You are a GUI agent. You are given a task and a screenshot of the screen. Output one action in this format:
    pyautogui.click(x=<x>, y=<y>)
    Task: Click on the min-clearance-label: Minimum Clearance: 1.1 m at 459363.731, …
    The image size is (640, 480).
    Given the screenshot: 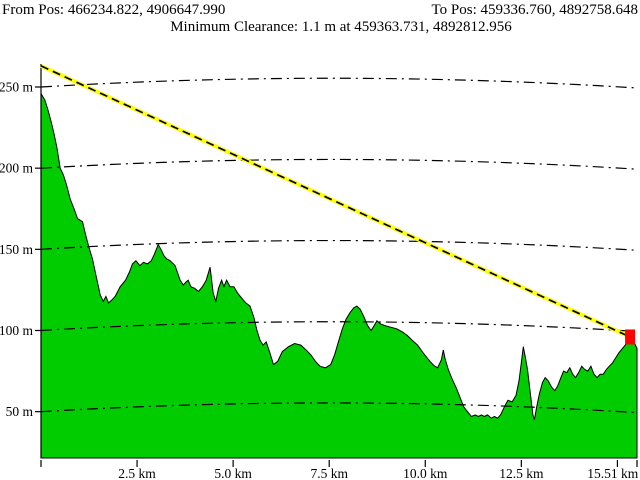 What is the action you would take?
    pyautogui.click(x=341, y=27)
    